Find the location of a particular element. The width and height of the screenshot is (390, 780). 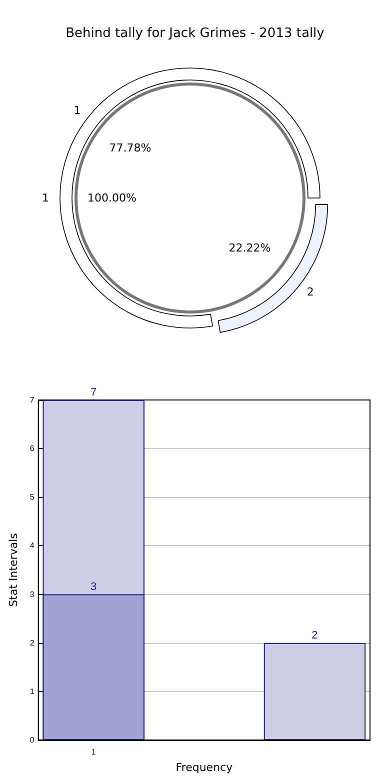

data-label: 3 is located at coordinates (93, 586).